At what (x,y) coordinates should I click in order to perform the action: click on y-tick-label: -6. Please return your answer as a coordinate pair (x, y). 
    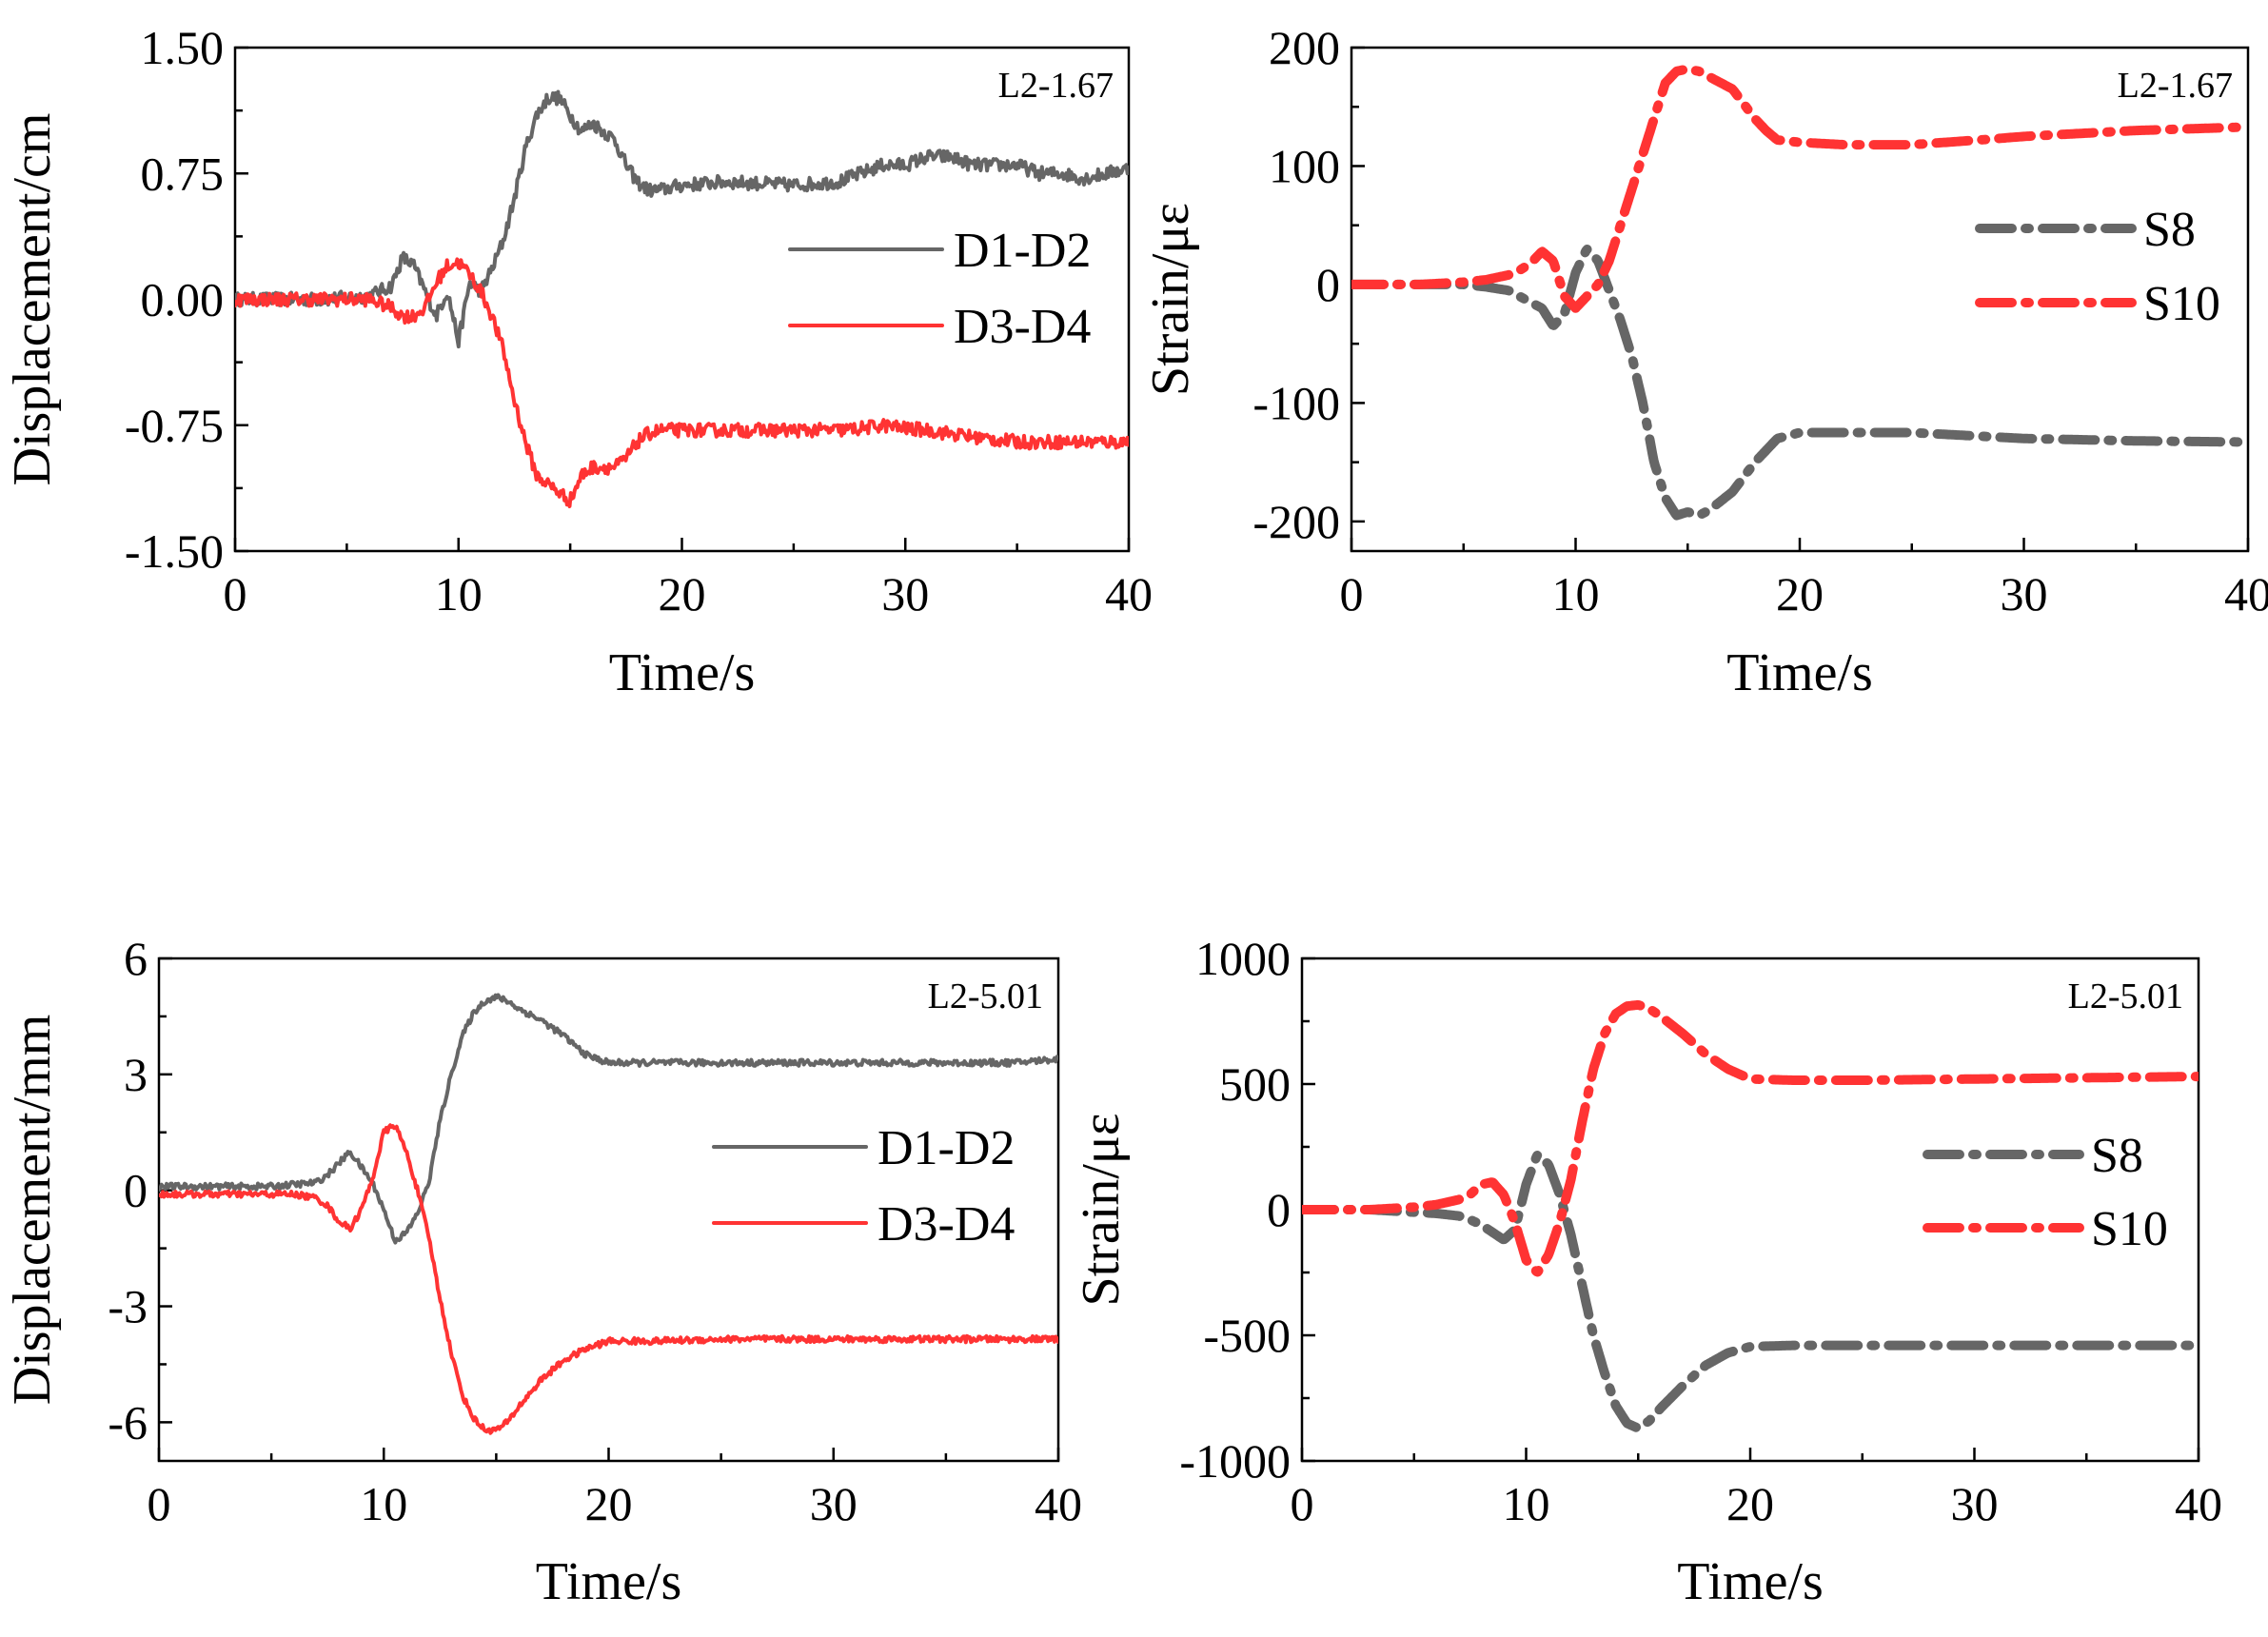
    Looking at the image, I should click on (128, 1422).